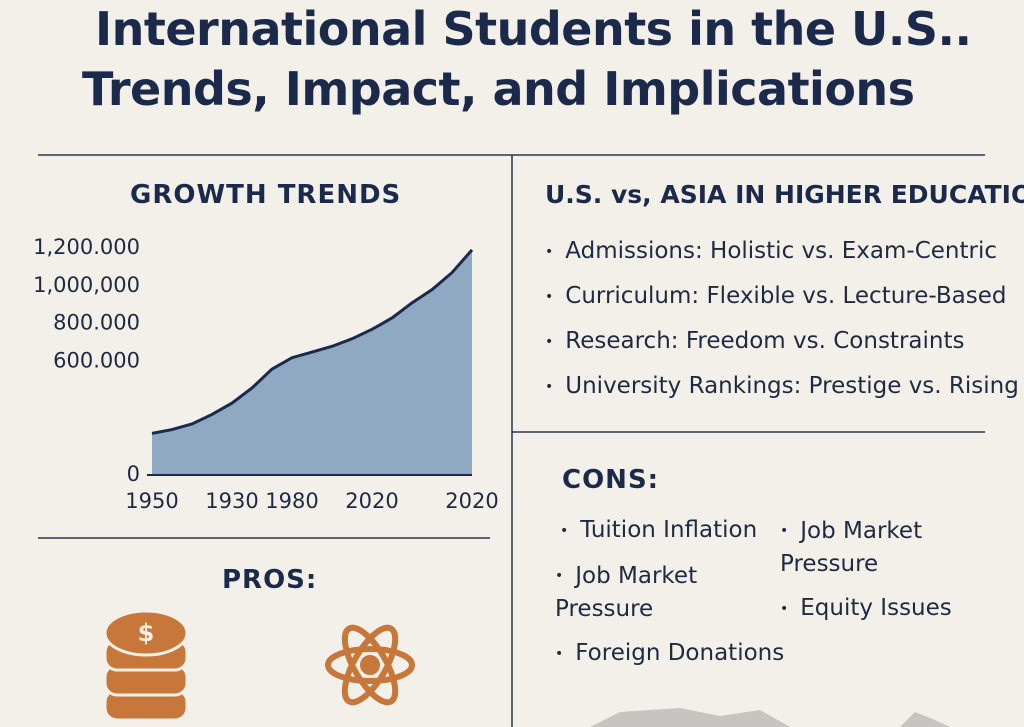 The height and width of the screenshot is (727, 1024). What do you see at coordinates (669, 653) in the screenshot?
I see `list-item: Foreign Donations` at bounding box center [669, 653].